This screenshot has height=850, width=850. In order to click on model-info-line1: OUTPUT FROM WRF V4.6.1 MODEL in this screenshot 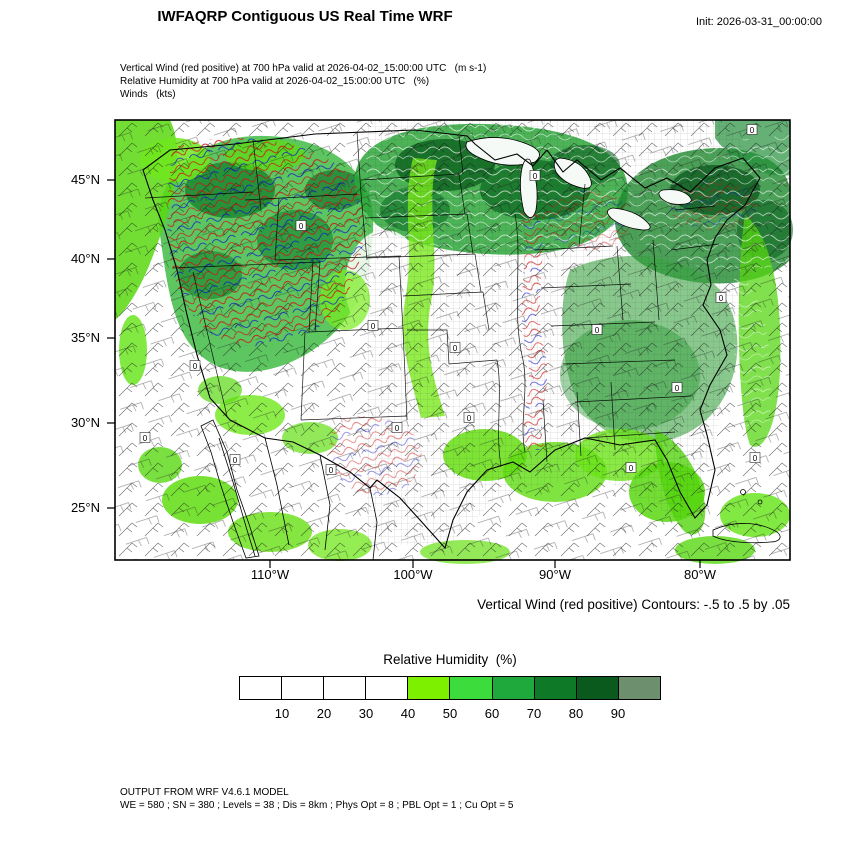, I will do `click(204, 792)`.